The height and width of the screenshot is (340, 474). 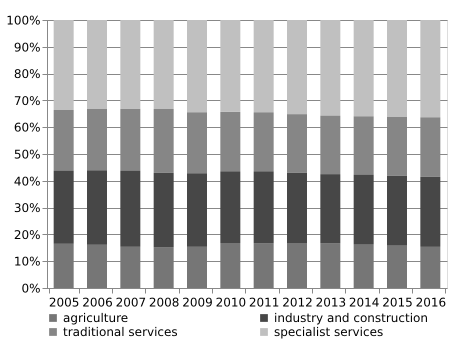 I want to click on x-tick-label: 2005, so click(x=64, y=303).